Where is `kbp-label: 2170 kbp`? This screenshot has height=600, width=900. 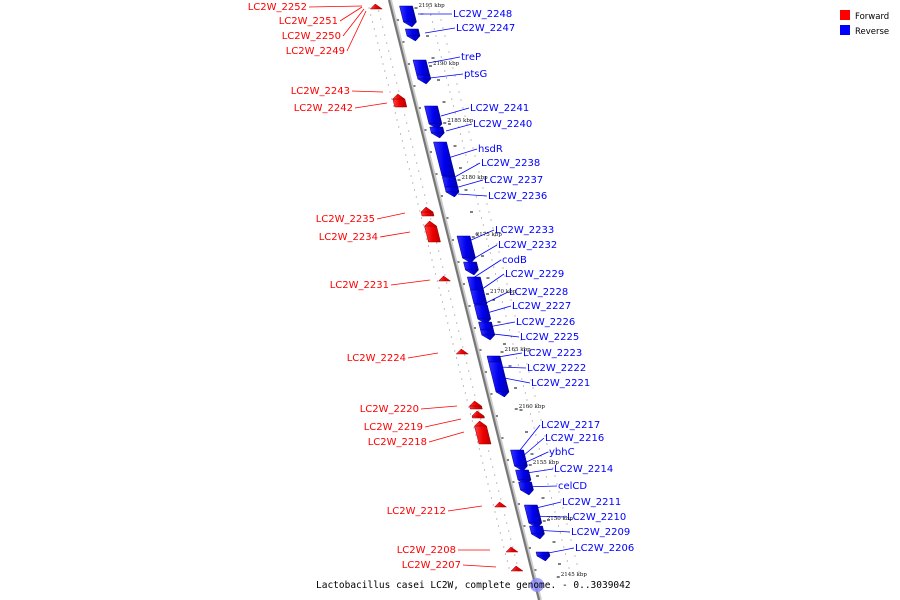 kbp-label: 2170 kbp is located at coordinates (503, 292).